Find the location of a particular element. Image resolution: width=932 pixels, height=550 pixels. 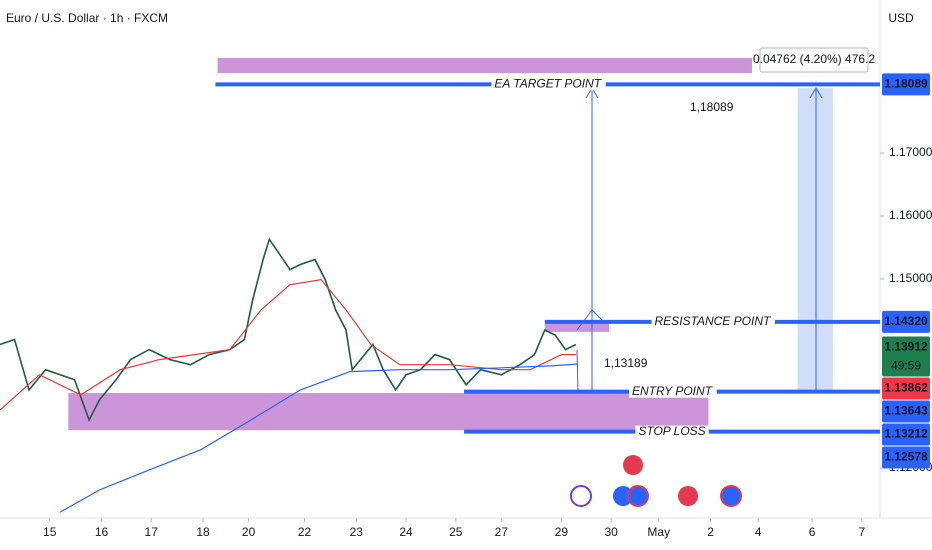

price-label: 1.13212 is located at coordinates (906, 434).